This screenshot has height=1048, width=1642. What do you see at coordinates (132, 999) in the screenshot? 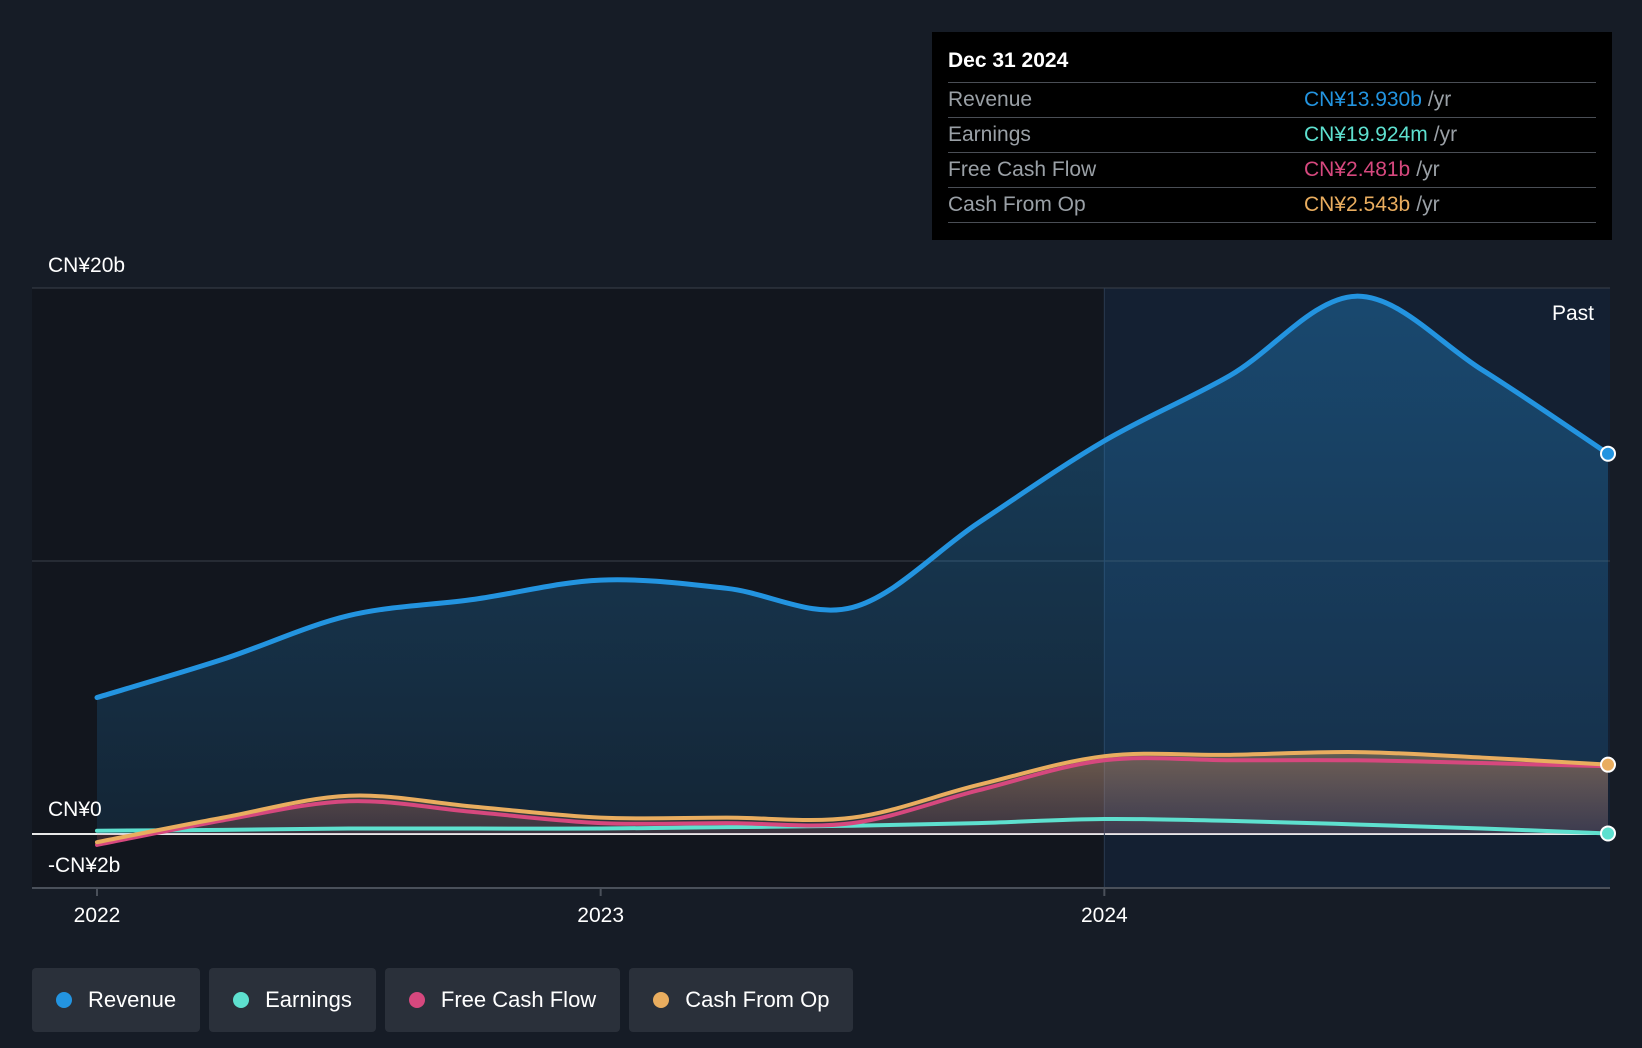
I see `legend-label: Revenue` at bounding box center [132, 999].